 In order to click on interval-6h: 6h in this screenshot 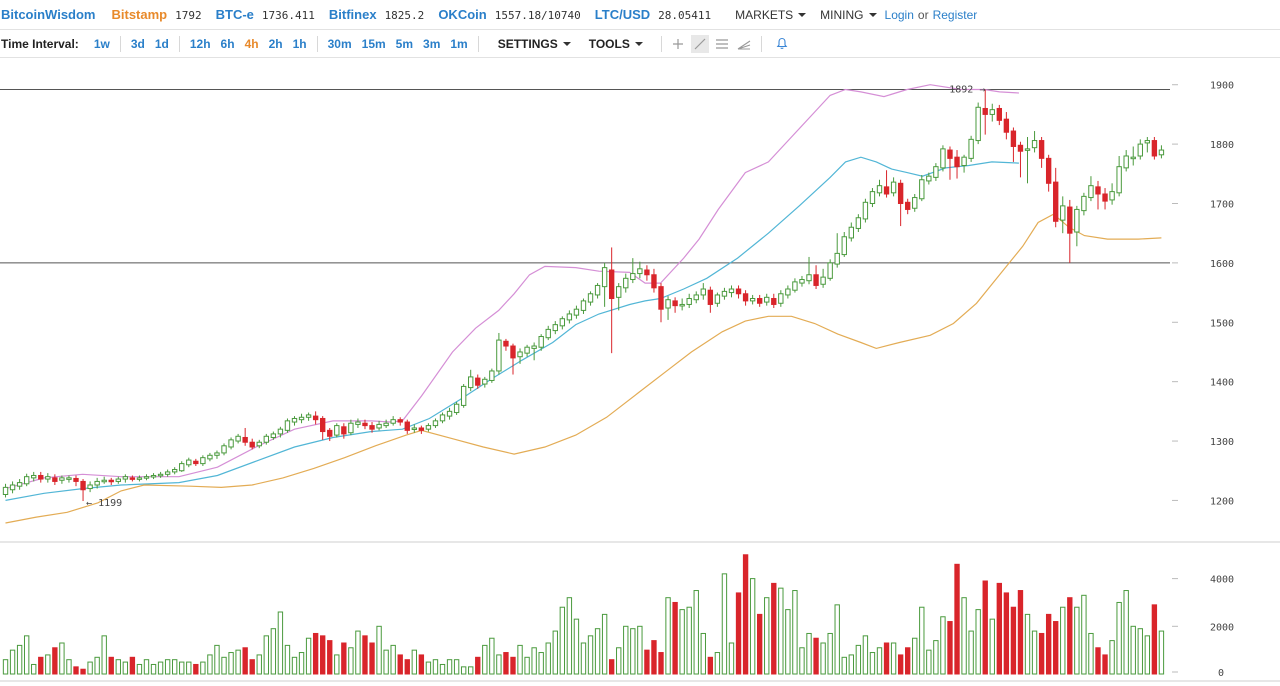, I will do `click(227, 43)`.